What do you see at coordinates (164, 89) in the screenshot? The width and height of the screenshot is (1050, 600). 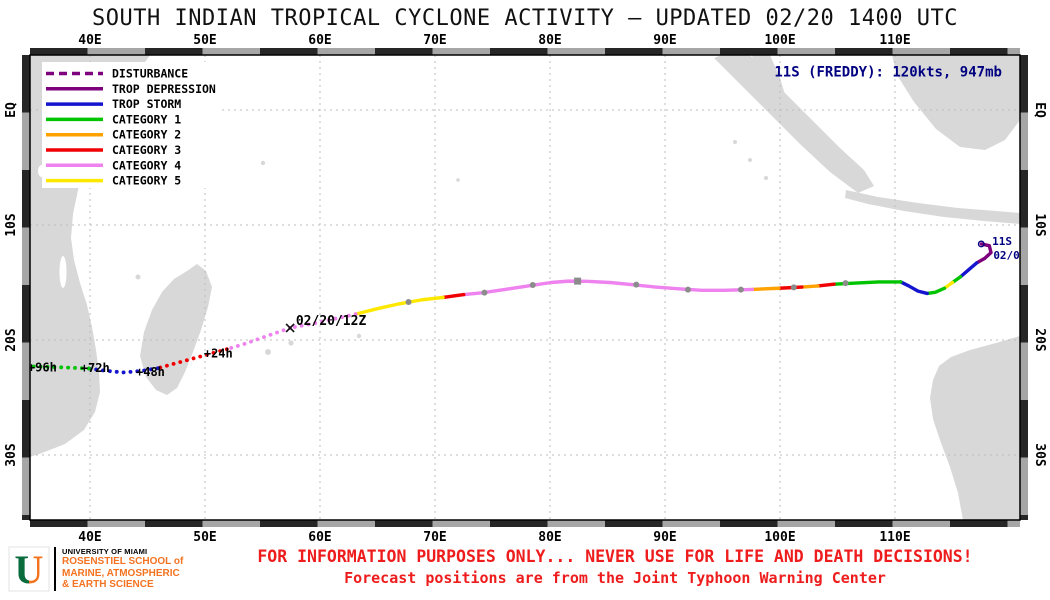 I see `legend-label: TROP DEPRESSION` at bounding box center [164, 89].